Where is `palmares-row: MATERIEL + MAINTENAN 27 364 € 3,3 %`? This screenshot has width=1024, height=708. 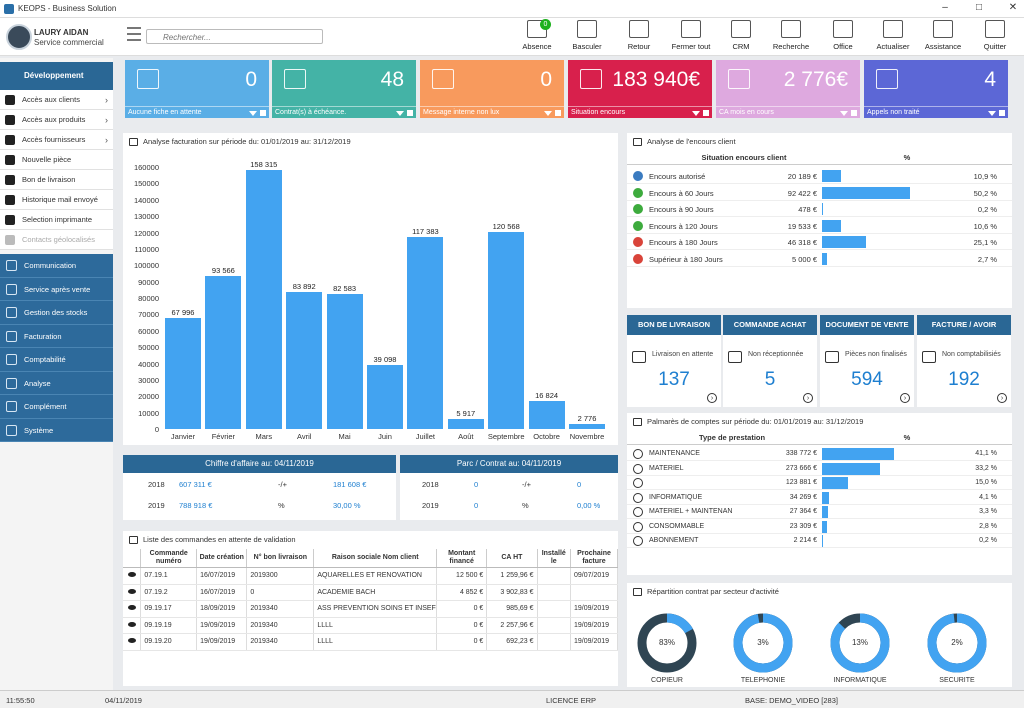
palmares-row: MATERIEL + MAINTENAN 27 364 € 3,3 % is located at coordinates (819, 512).